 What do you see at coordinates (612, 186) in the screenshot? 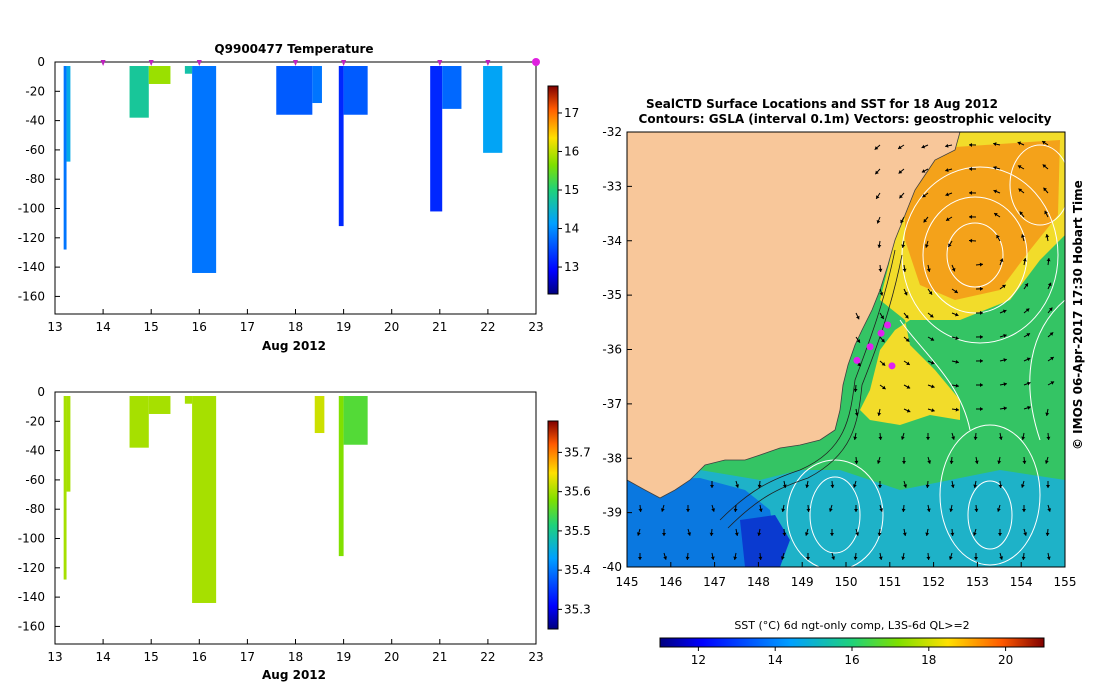
I see `map-y-tick-label: -33` at bounding box center [612, 186].